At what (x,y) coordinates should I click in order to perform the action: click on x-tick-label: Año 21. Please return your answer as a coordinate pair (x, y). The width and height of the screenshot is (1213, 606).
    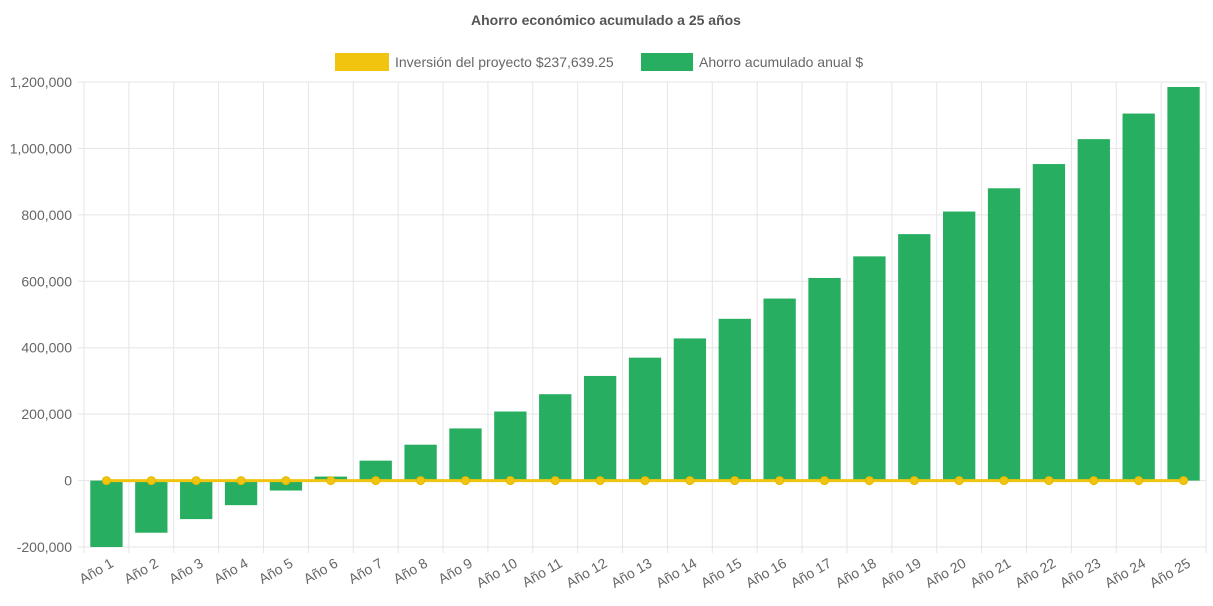
    Looking at the image, I should click on (990, 573).